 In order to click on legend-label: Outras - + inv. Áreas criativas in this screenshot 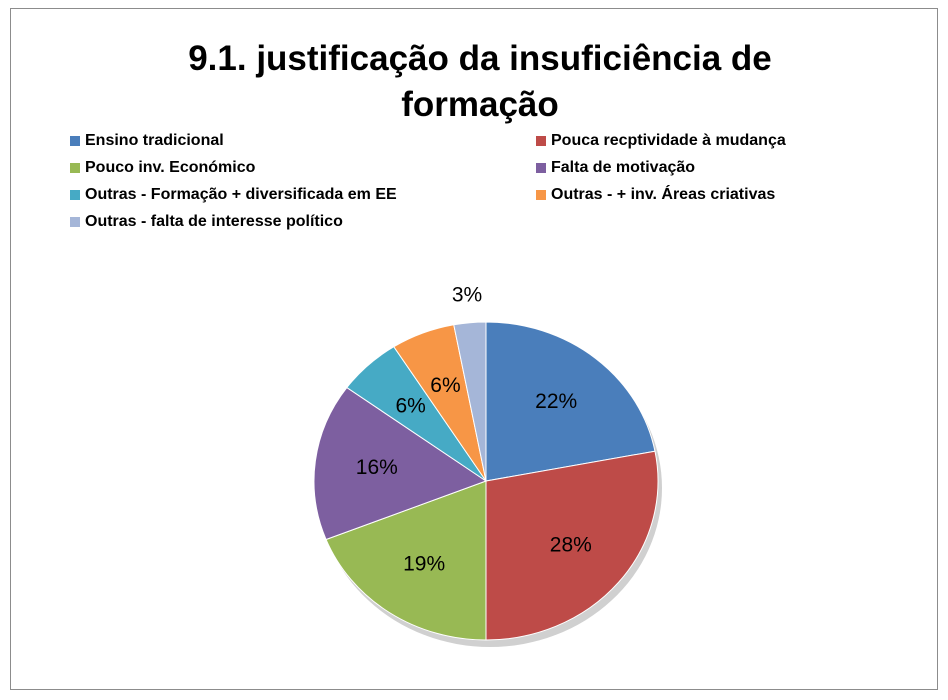, I will do `click(663, 193)`.